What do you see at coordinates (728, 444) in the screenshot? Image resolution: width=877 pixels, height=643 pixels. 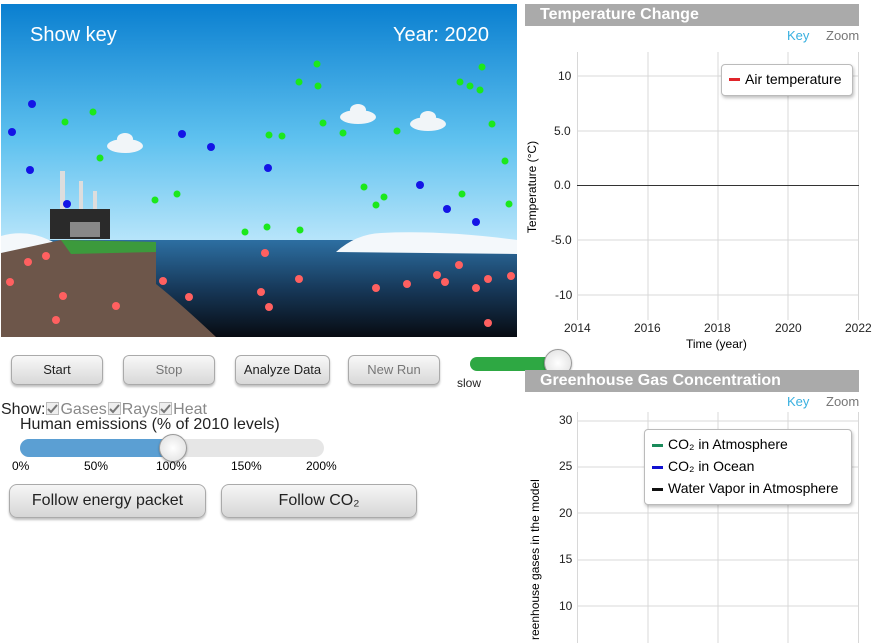 I see `co2-atm-legend-label: CO₂ in Atmosphere` at bounding box center [728, 444].